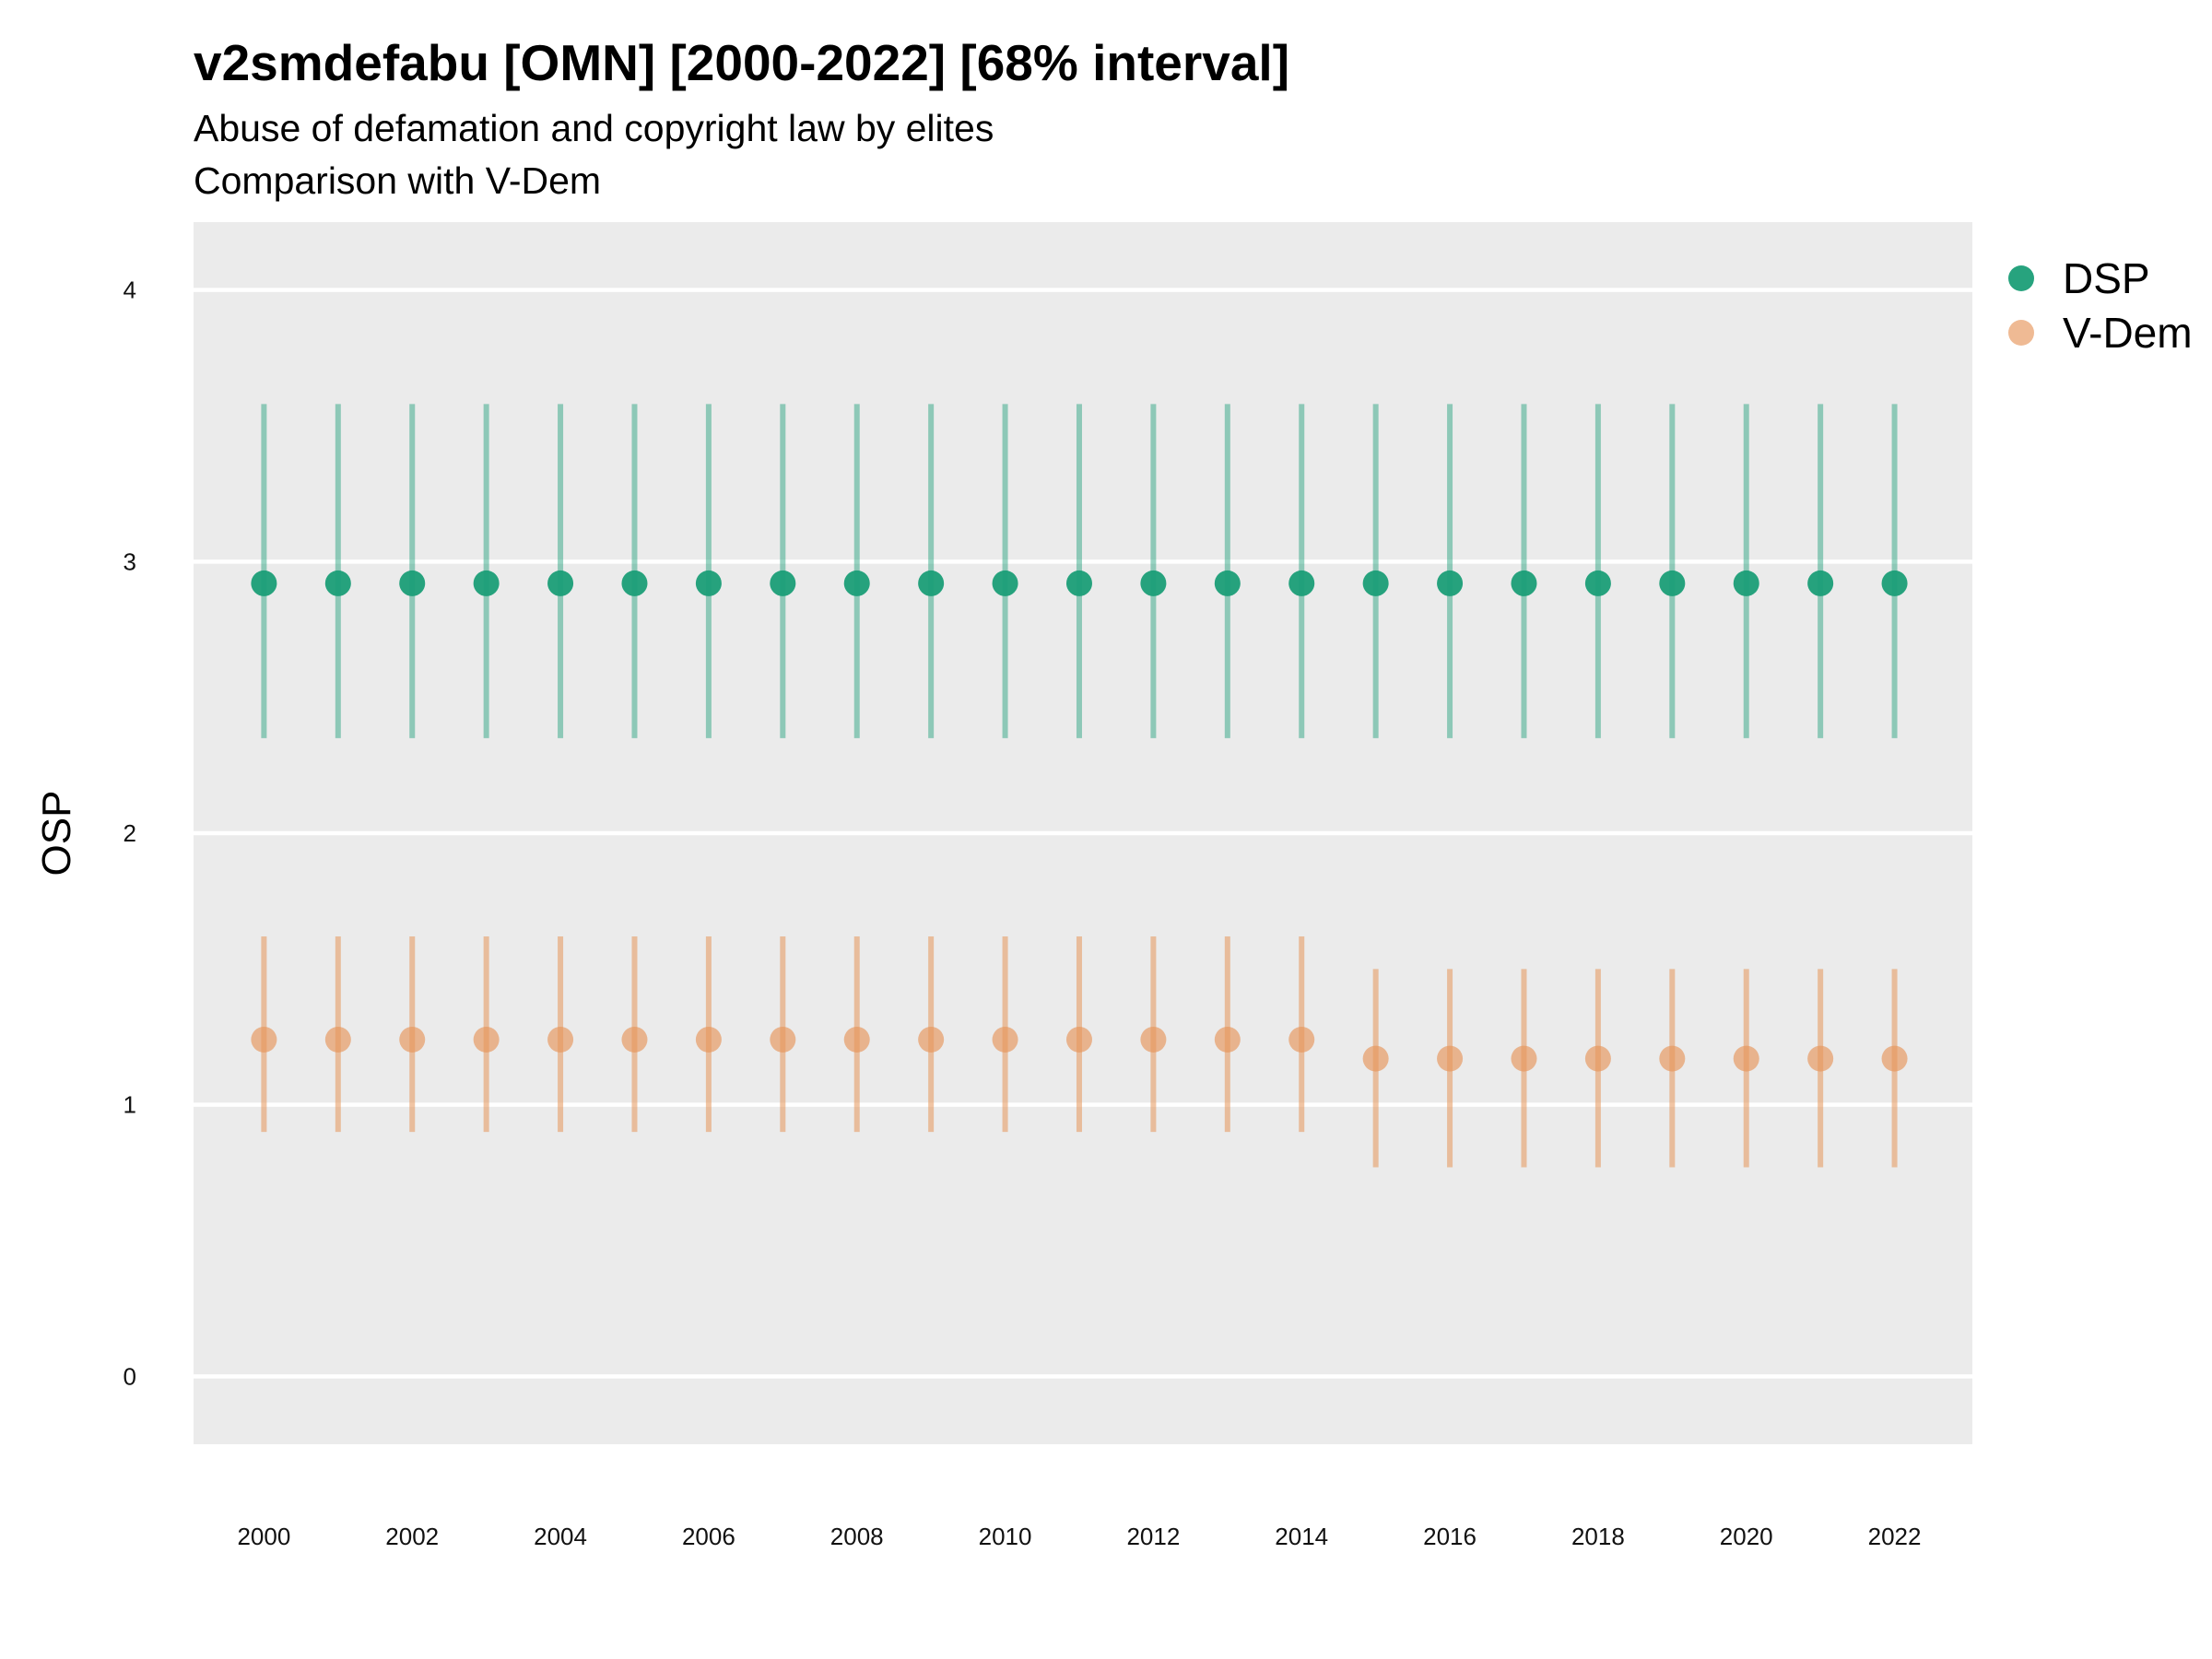 This screenshot has height=1659, width=2212. I want to click on point-V-Dem-2022, so click(1894, 1058).